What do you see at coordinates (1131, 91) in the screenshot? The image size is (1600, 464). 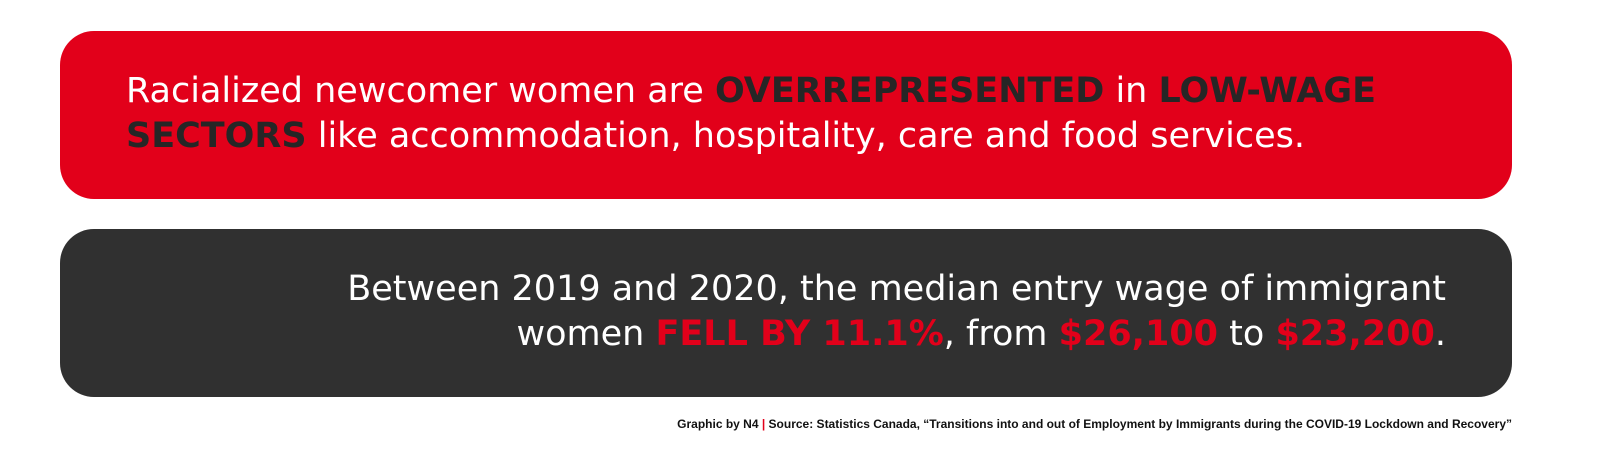 I see `statement-text: in` at bounding box center [1131, 91].